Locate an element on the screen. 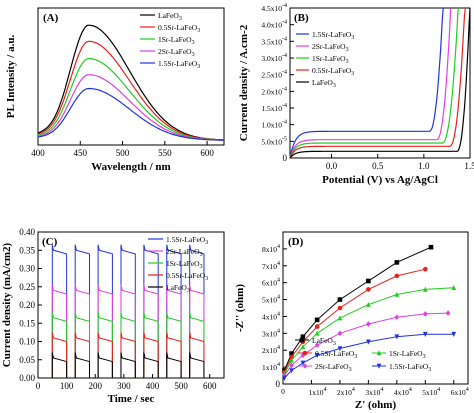 The height and width of the screenshot is (413, 474). y-tick-label: 1.0x10⁻⁴ is located at coordinates (274, 125).